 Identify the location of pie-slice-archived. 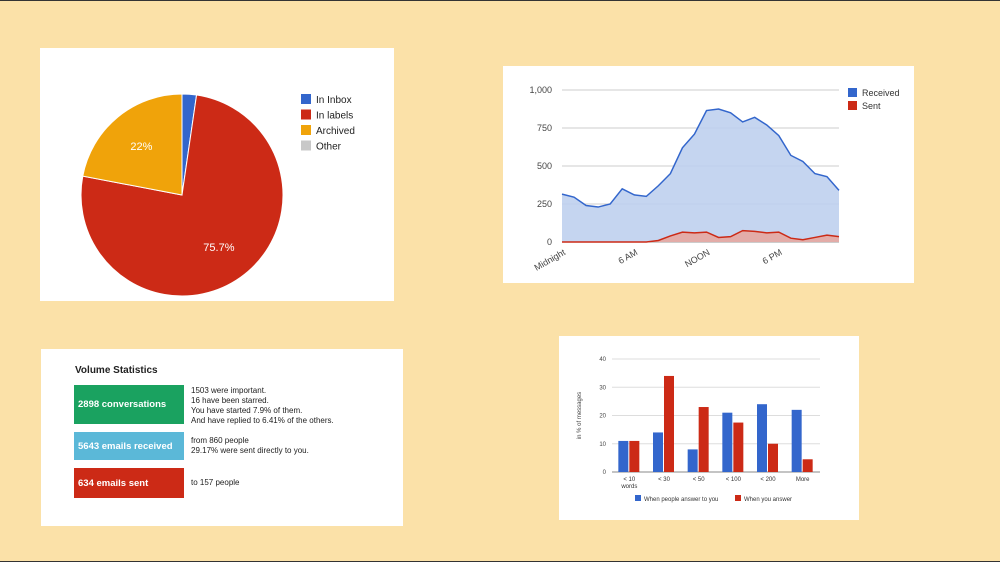
(132, 144).